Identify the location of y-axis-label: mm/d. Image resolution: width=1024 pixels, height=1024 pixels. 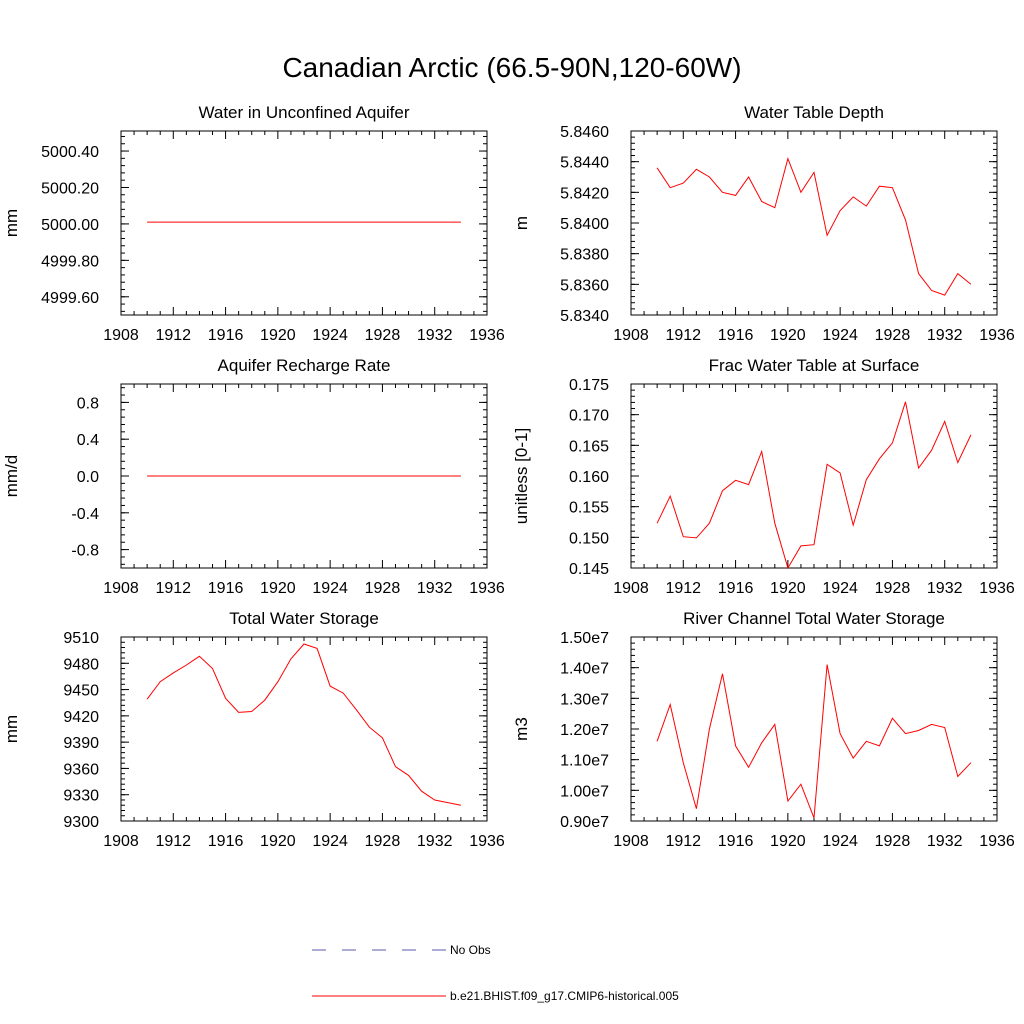
(11, 476).